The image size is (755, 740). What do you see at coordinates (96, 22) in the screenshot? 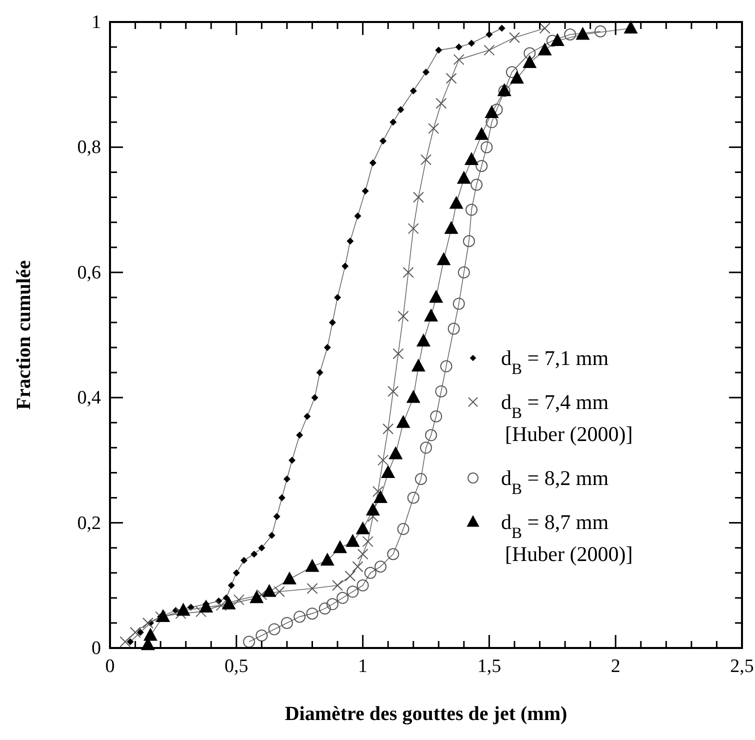
I see `y-tick-label: 1` at bounding box center [96, 22].